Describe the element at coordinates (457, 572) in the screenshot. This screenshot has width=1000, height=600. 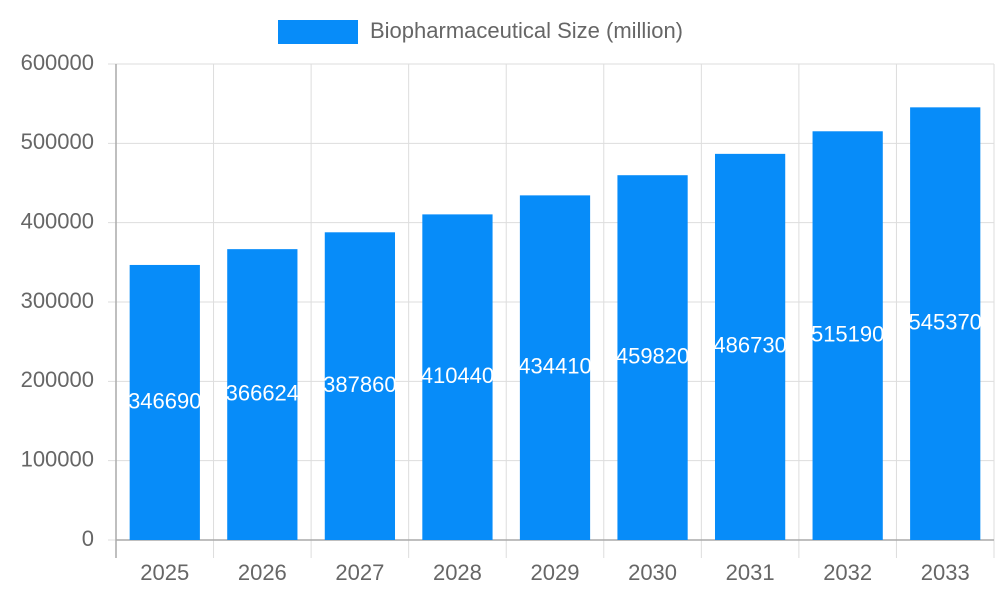
I see `x-tick-label: 2028` at that location.